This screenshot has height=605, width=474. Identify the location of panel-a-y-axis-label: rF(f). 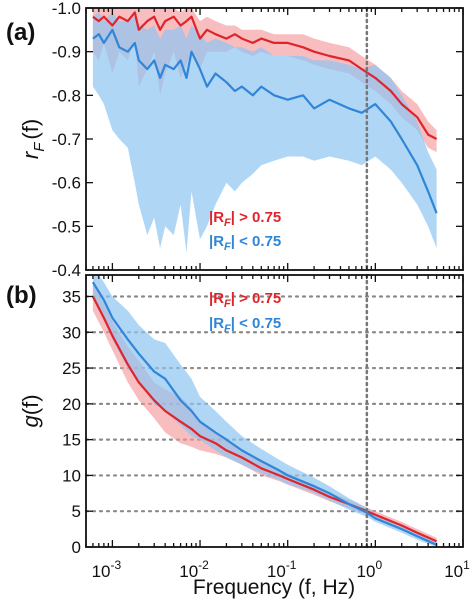
(33, 139).